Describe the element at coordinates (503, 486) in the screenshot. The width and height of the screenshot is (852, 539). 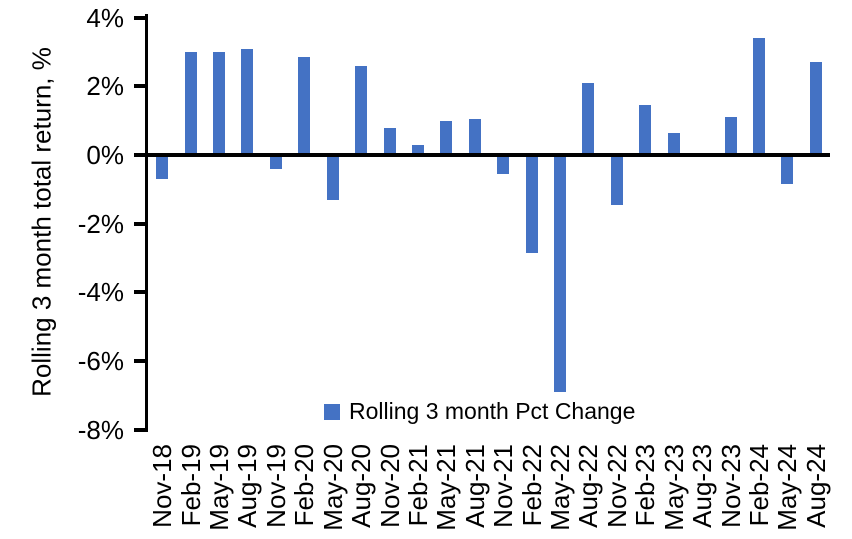
I see `x-tick-label: Nov-21` at that location.